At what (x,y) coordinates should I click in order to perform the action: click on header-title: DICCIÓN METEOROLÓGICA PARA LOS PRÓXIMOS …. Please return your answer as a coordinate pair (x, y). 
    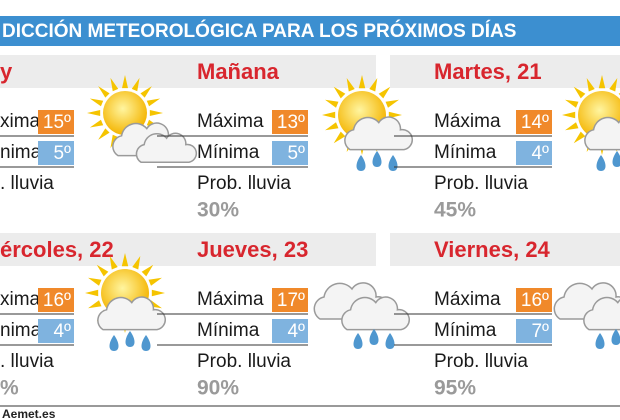
    Looking at the image, I should click on (259, 31).